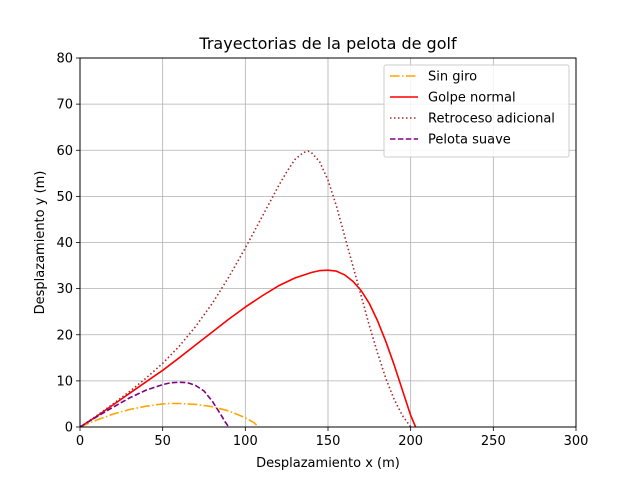 The width and height of the screenshot is (640, 485). What do you see at coordinates (493, 441) in the screenshot?
I see `x-tick-label: 250` at bounding box center [493, 441].